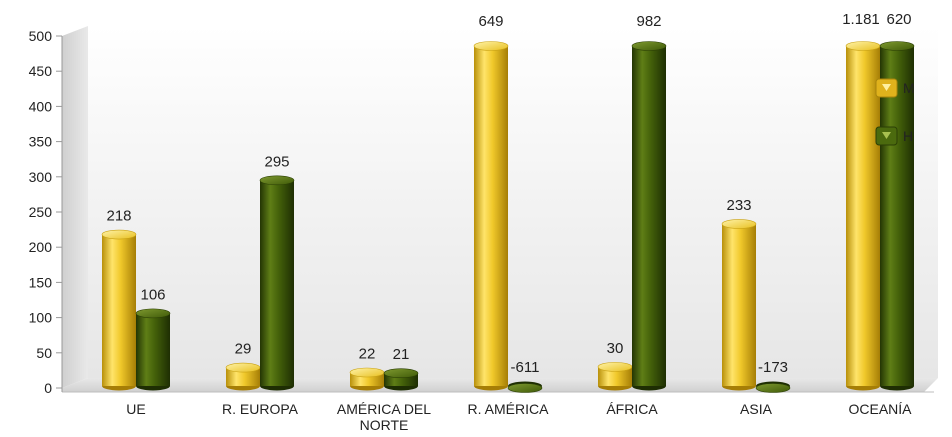  Describe the element at coordinates (41, 106) in the screenshot. I see `y-tick-label: 400` at that location.